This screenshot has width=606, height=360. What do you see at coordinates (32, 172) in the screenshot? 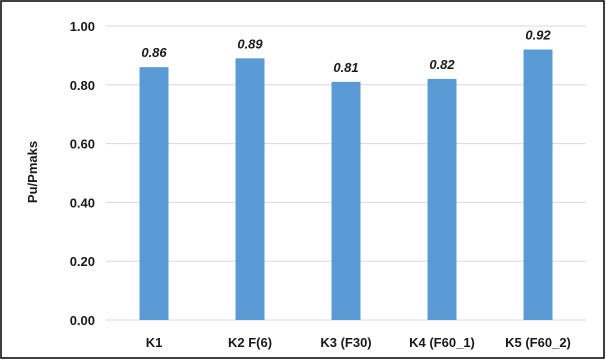
I see `y-axis-title: Pu/Pmaks` at bounding box center [32, 172].